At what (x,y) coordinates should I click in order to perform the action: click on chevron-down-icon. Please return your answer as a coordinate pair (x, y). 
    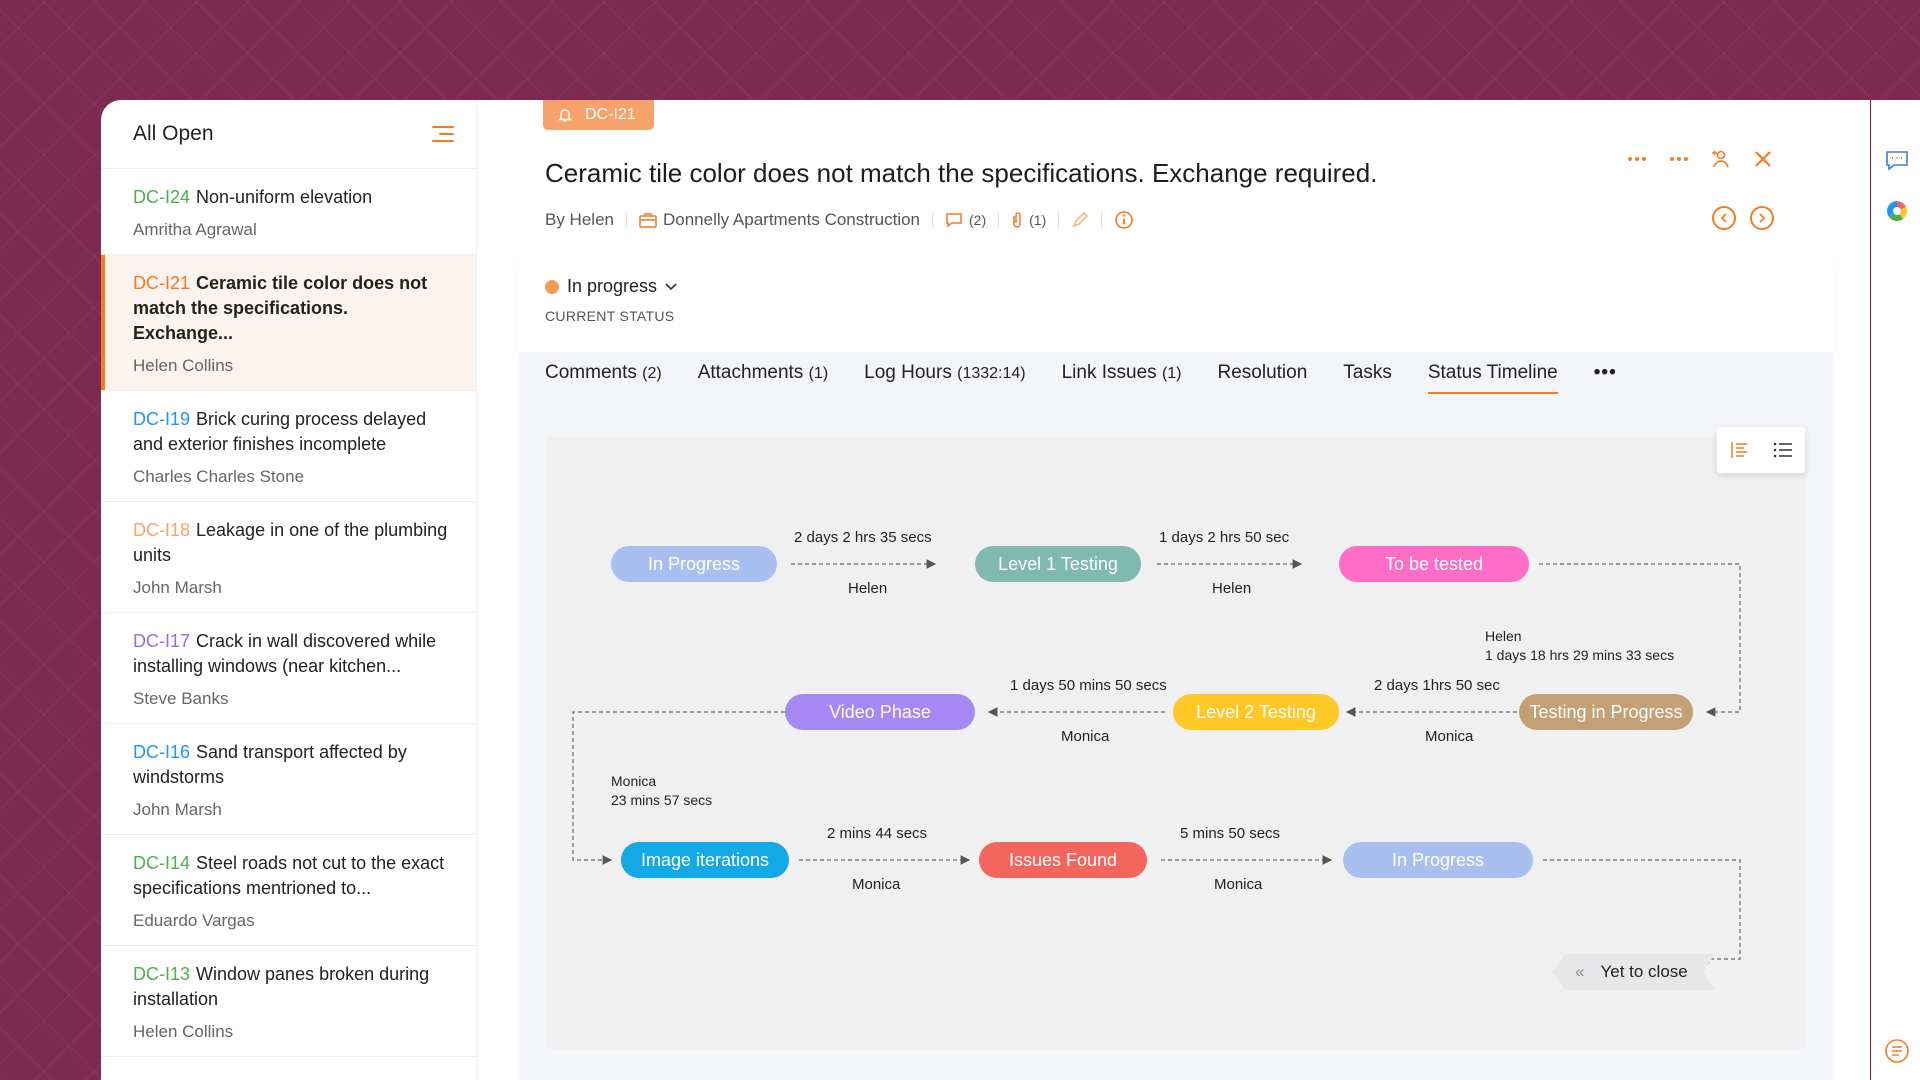
    Looking at the image, I should click on (671, 286).